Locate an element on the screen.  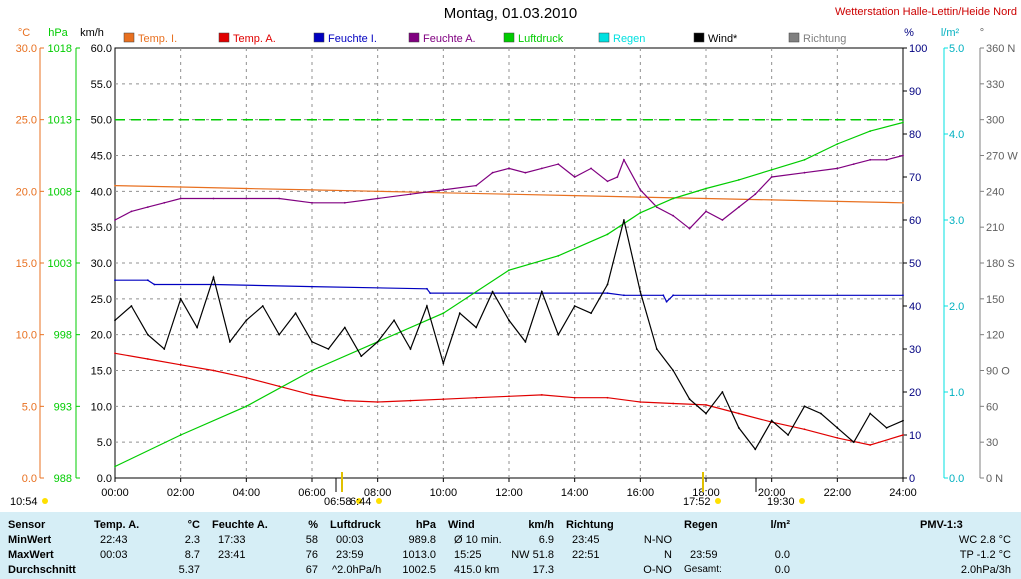
direction-tick-label: 360 N is located at coordinates (1000, 49).